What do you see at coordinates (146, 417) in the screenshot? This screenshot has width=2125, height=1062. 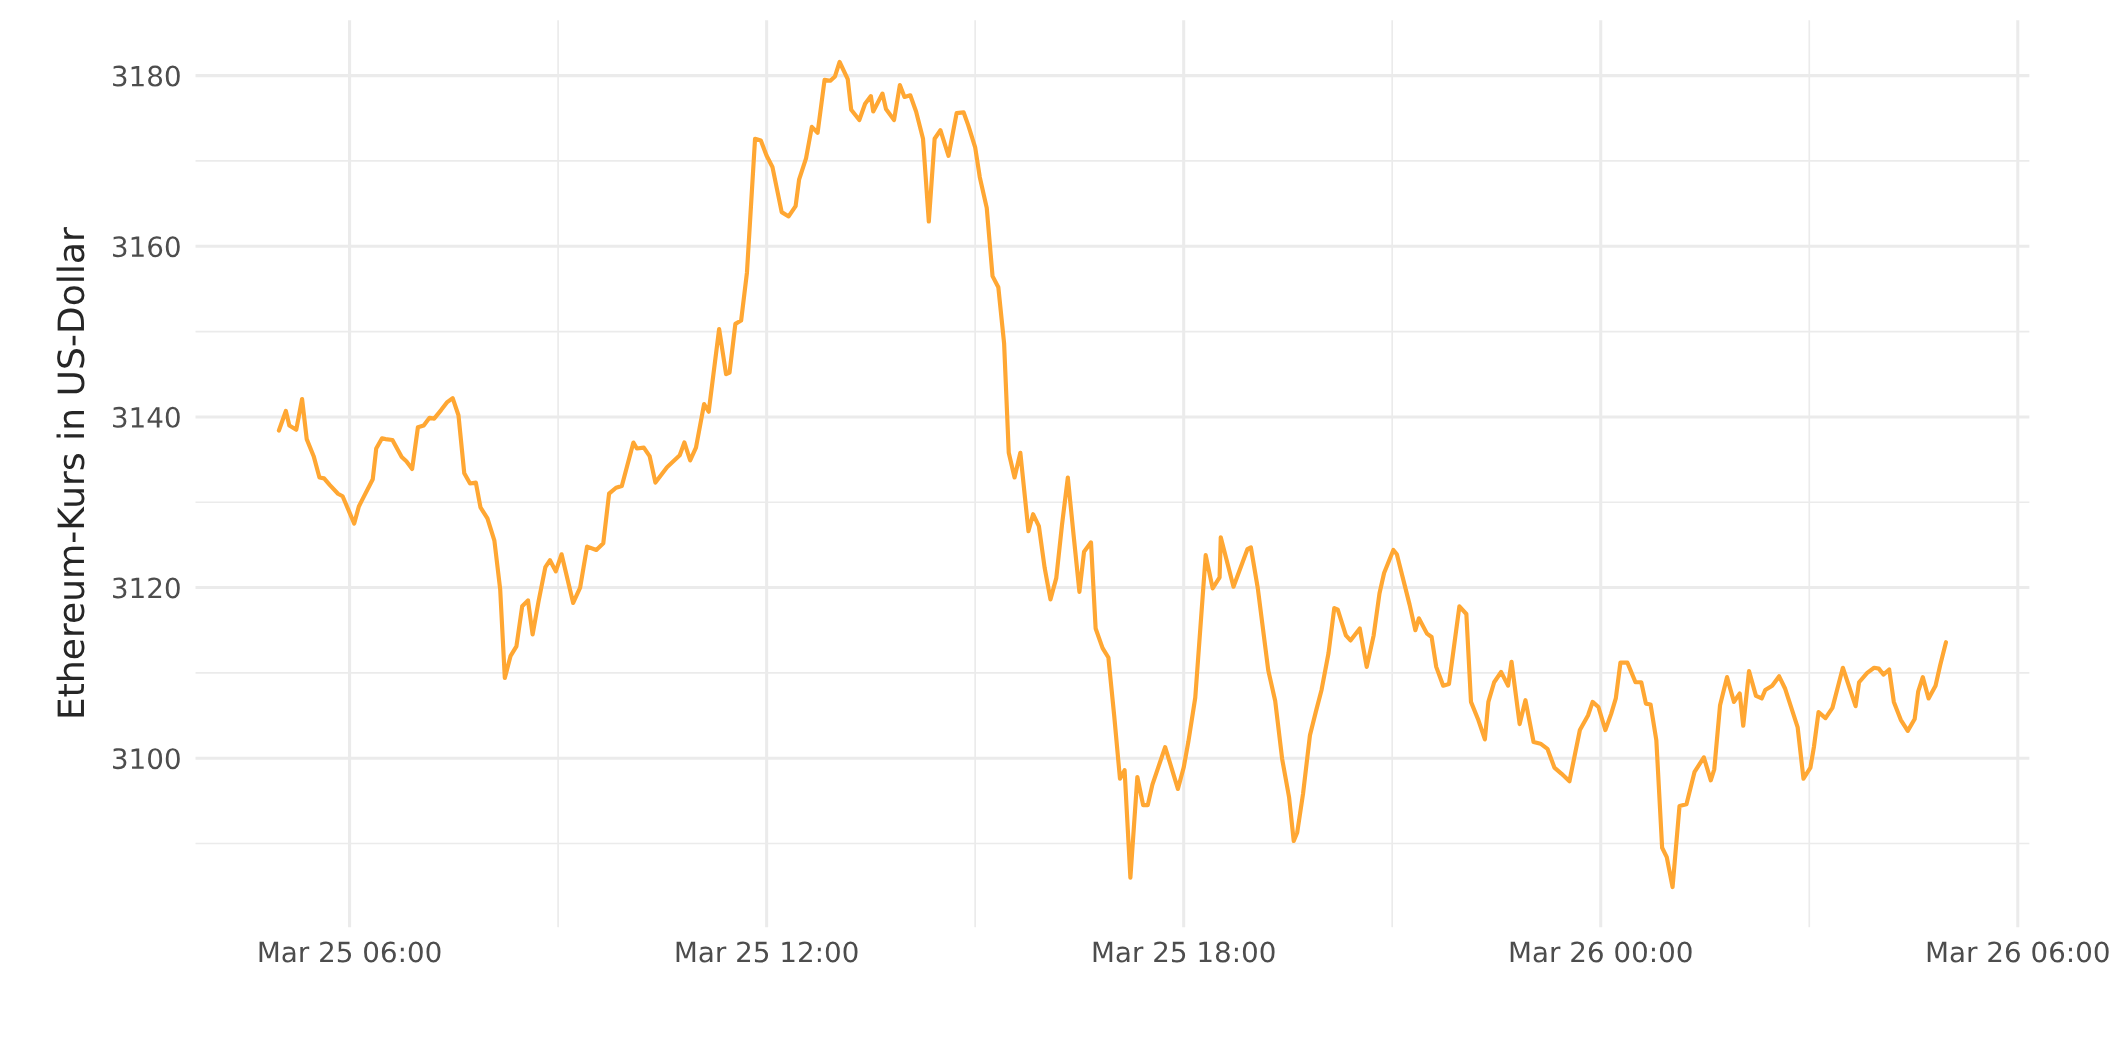 I see `y-tick-label: 3140` at bounding box center [146, 417].